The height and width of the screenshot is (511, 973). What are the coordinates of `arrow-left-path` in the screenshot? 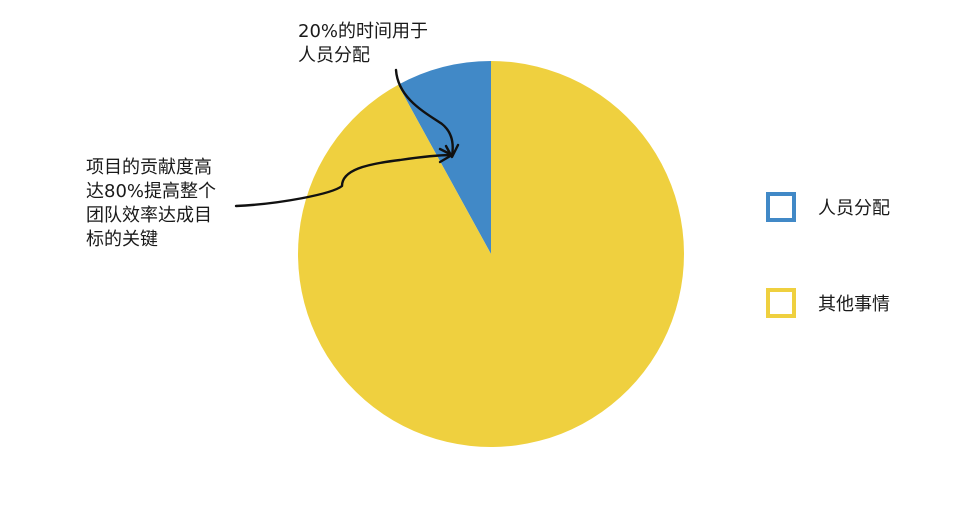 It's located at (344, 180).